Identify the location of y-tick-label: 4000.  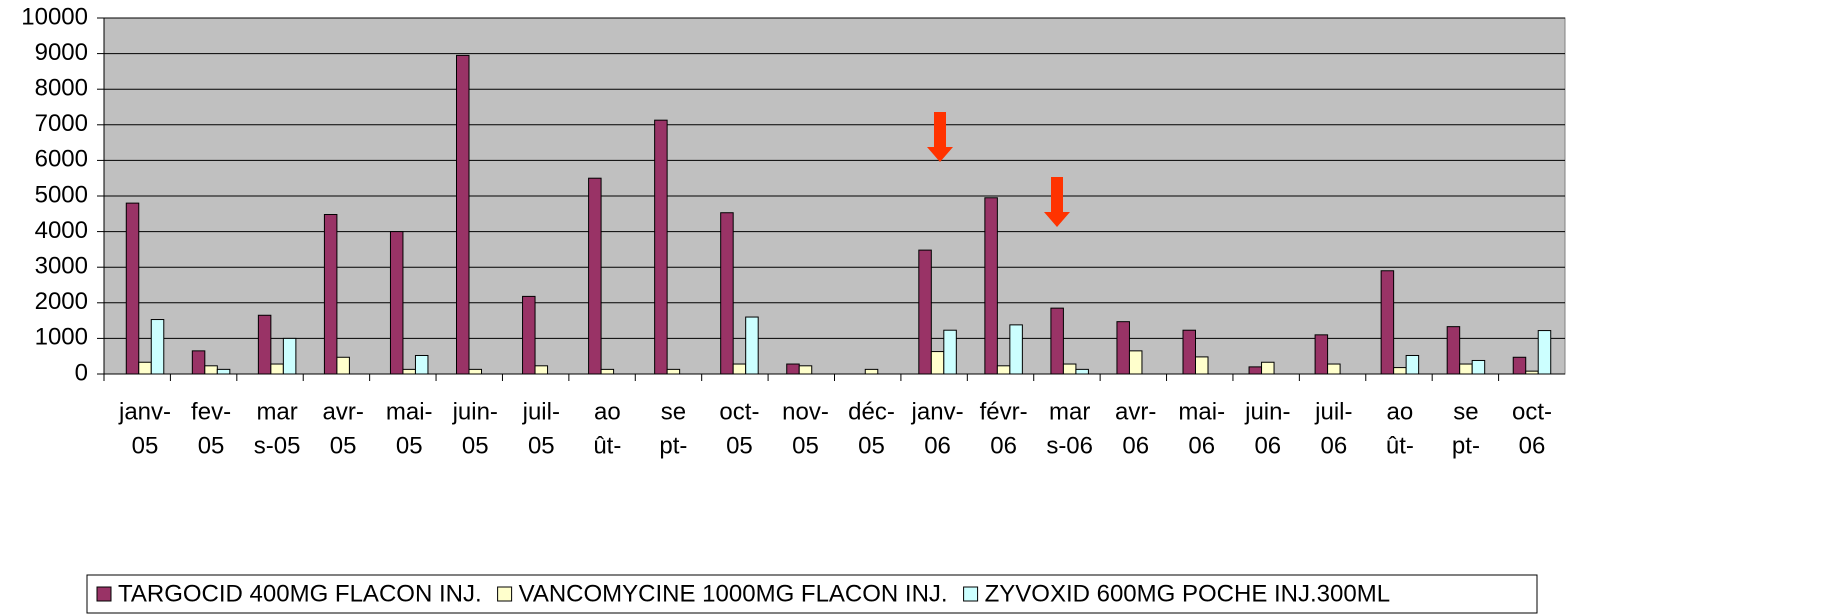
(61, 230).